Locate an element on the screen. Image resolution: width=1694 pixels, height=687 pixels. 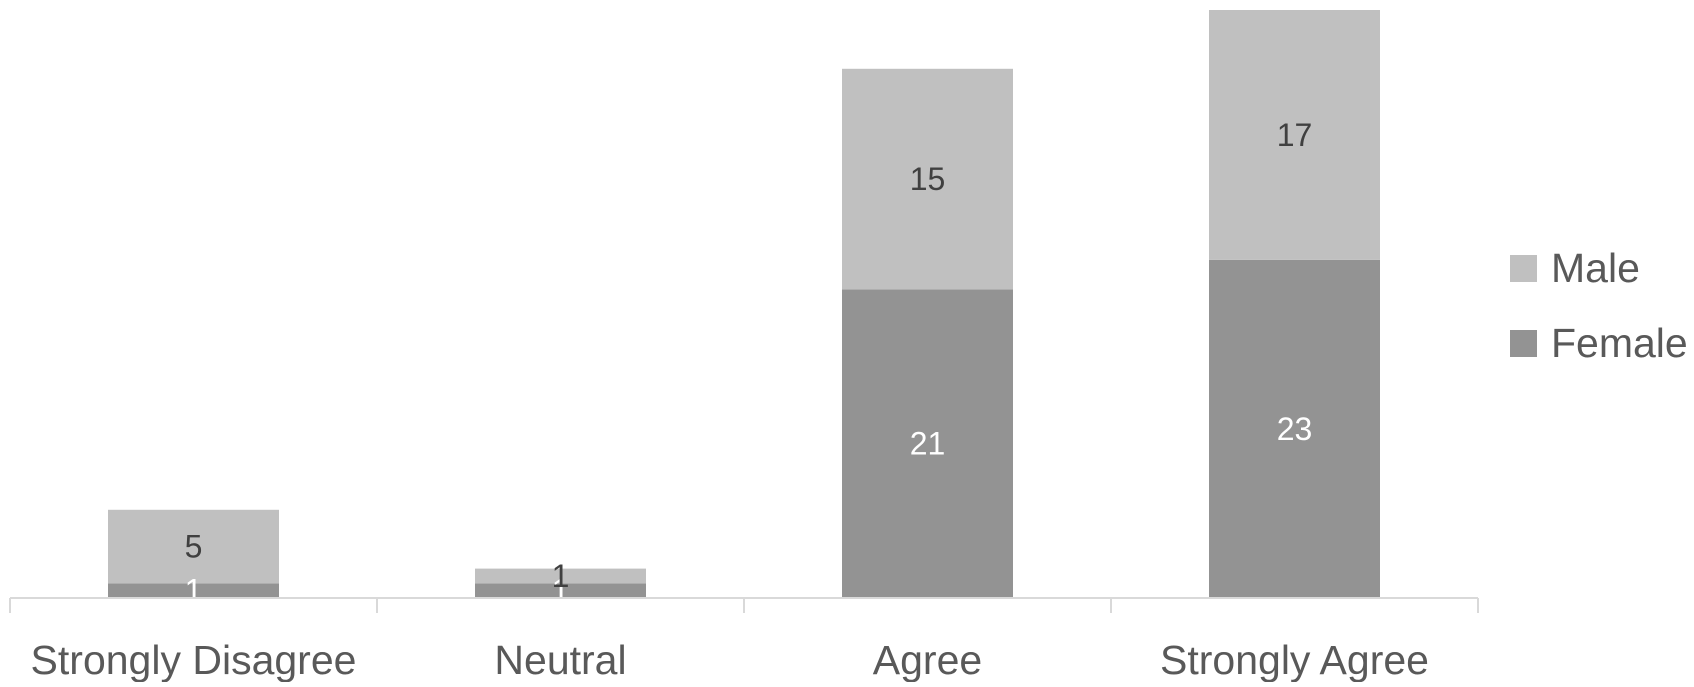
x-tick-label-strongly-agree: Strongly Agree is located at coordinates (1294, 659).